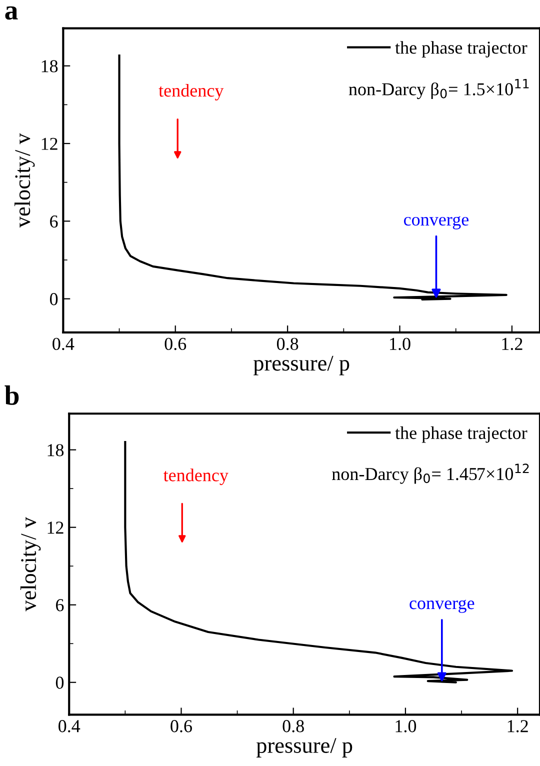 The image size is (540, 766). What do you see at coordinates (11, 13) in the screenshot?
I see `chart-title: a` at bounding box center [11, 13].